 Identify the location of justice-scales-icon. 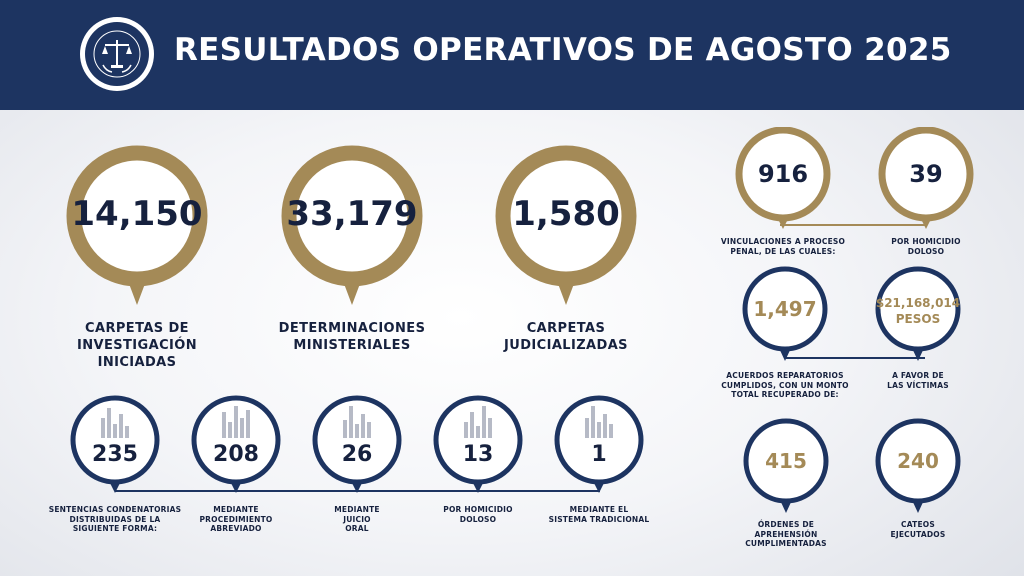
(117, 54).